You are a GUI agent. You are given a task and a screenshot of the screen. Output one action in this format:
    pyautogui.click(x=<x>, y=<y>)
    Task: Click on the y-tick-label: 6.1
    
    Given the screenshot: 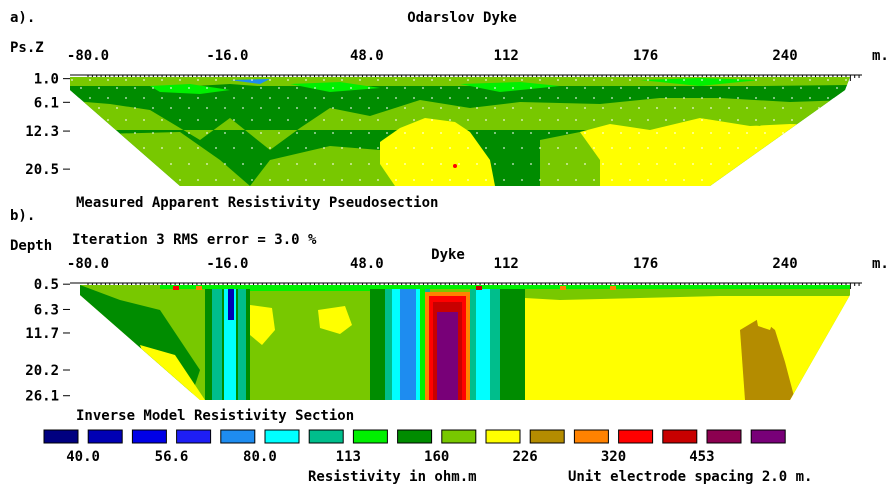 What is the action you would take?
    pyautogui.click(x=46, y=103)
    